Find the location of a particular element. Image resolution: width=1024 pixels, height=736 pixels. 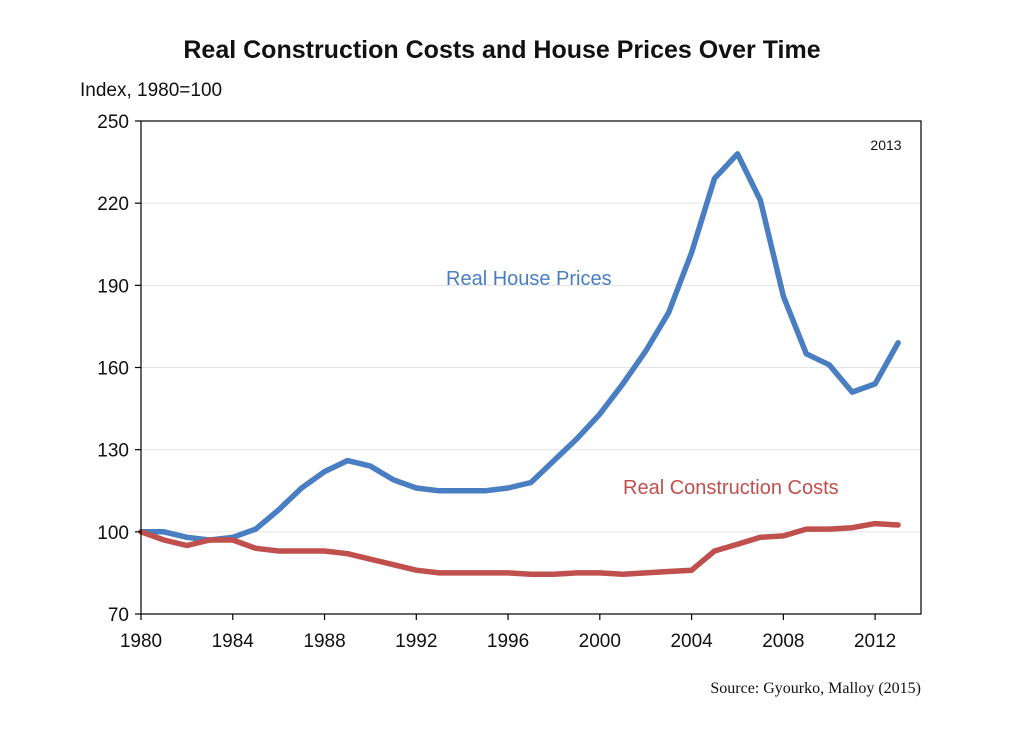

y-tick-label: 220 is located at coordinates (113, 204).